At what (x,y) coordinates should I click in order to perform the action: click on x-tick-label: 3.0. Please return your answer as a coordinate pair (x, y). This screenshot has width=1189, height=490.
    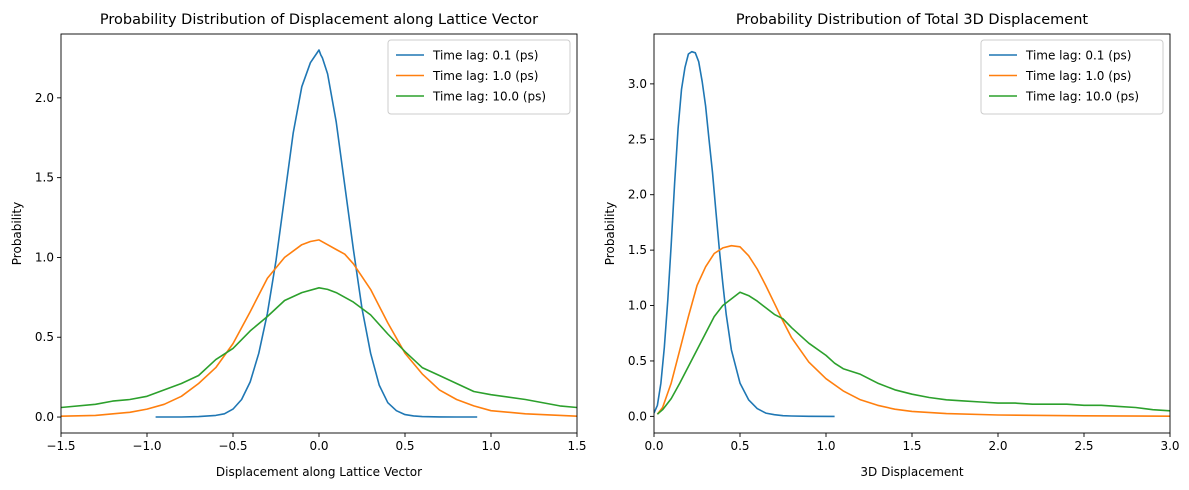
    Looking at the image, I should click on (1169, 446).